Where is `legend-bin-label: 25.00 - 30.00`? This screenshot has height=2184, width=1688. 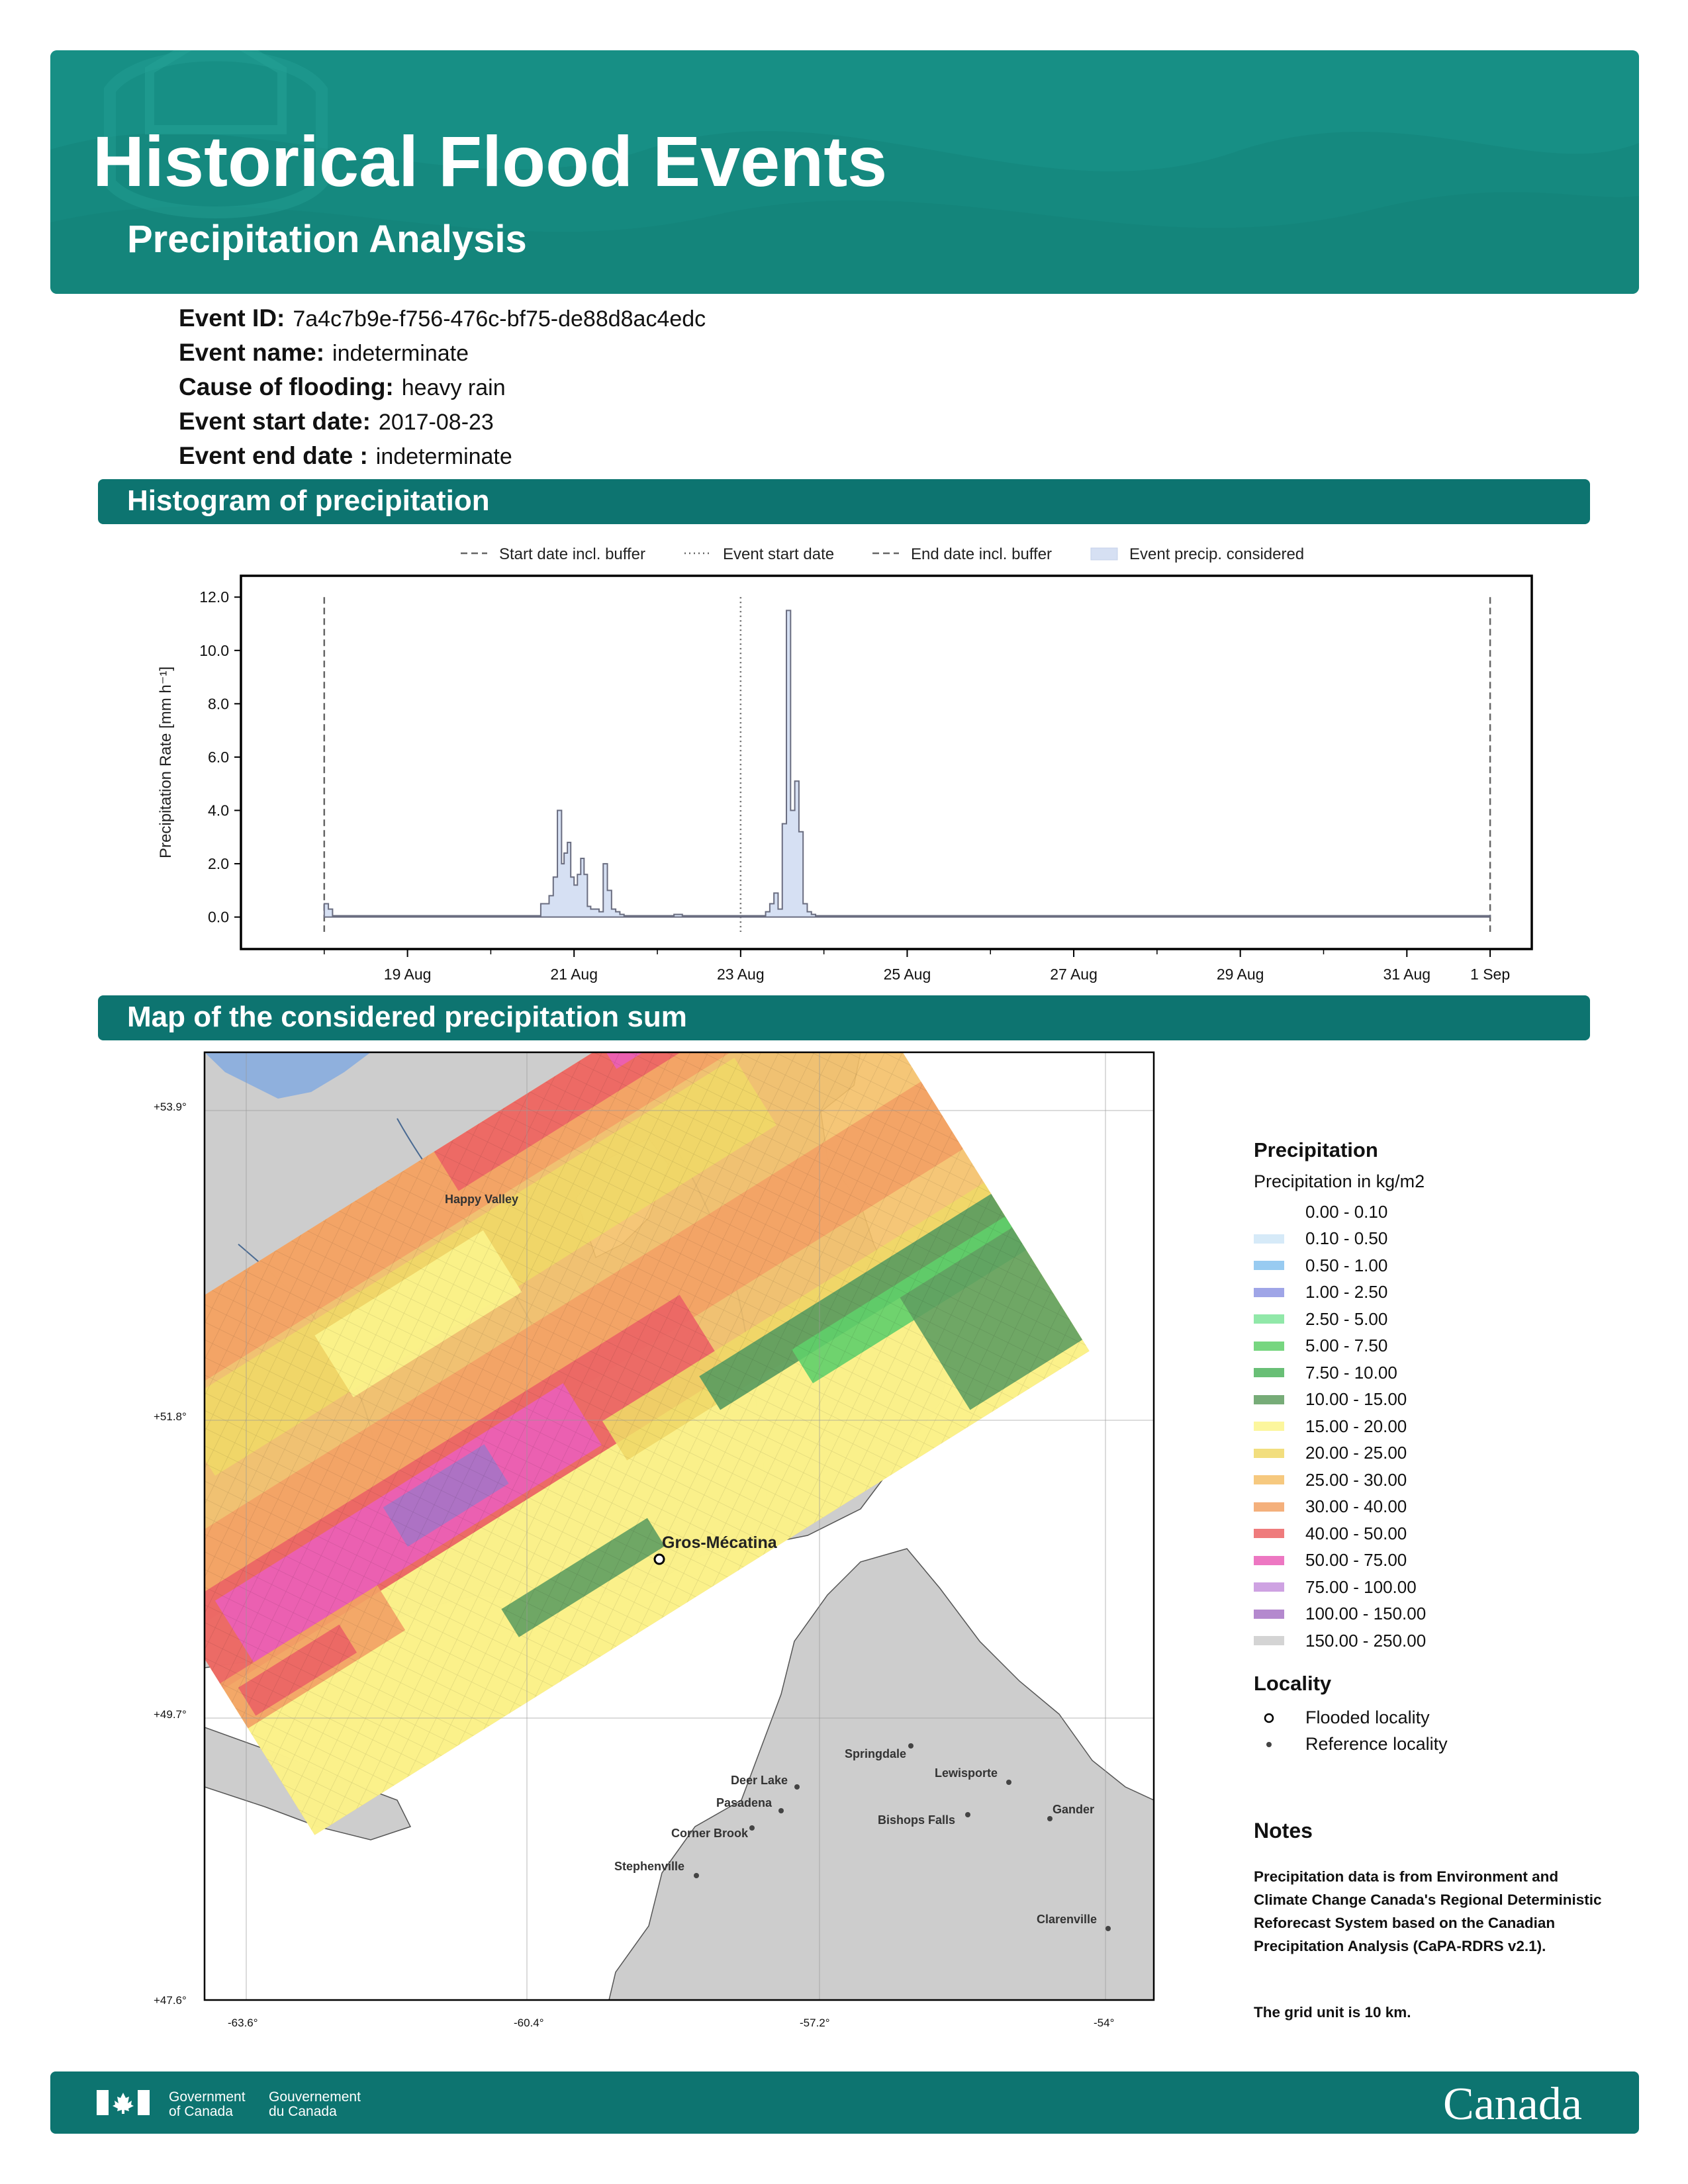 legend-bin-label: 25.00 - 30.00 is located at coordinates (1356, 1479).